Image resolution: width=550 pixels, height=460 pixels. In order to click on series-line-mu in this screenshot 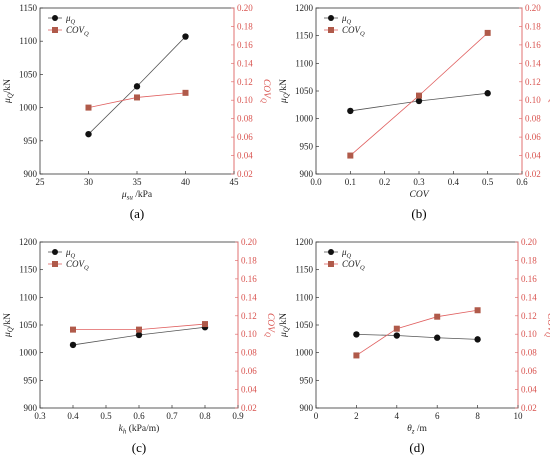, I will do `click(417, 337)`.